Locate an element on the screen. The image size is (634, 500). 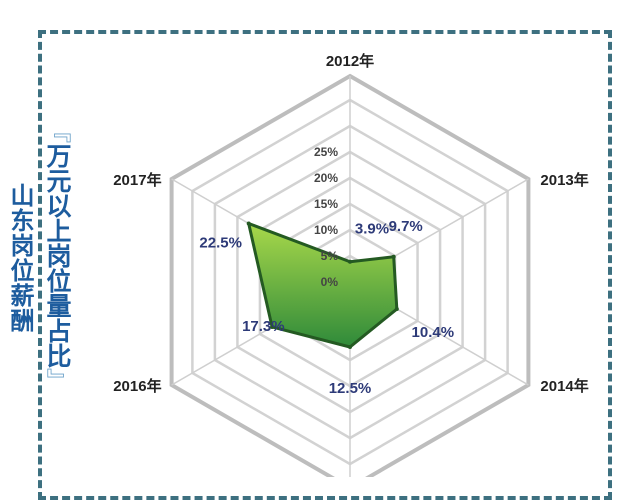
data-label-3: 12.5% is located at coordinates (350, 388).